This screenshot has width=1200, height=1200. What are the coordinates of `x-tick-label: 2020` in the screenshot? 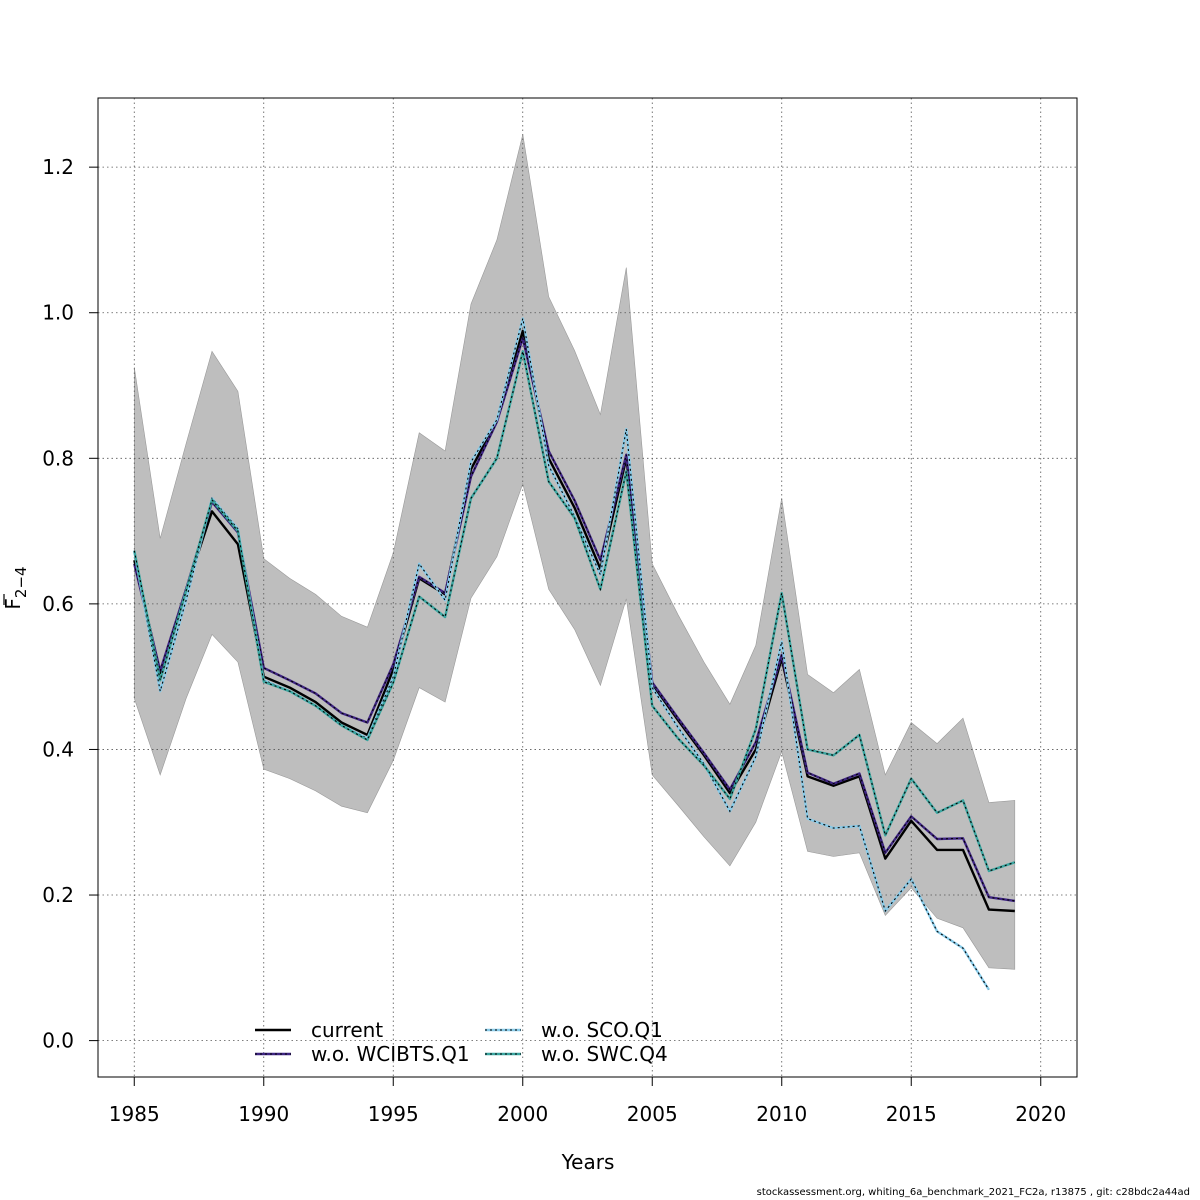 It's located at (1040, 1114).